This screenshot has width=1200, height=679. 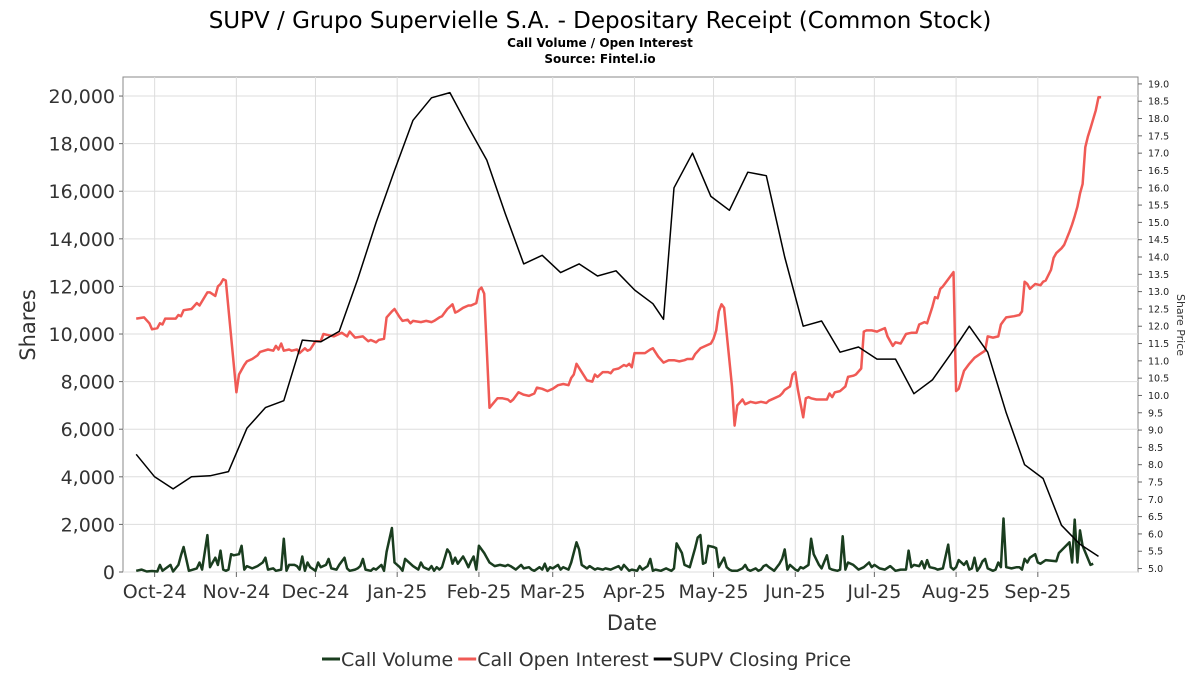 I want to click on y2-tick-label: 15.5, so click(x=1158, y=206).